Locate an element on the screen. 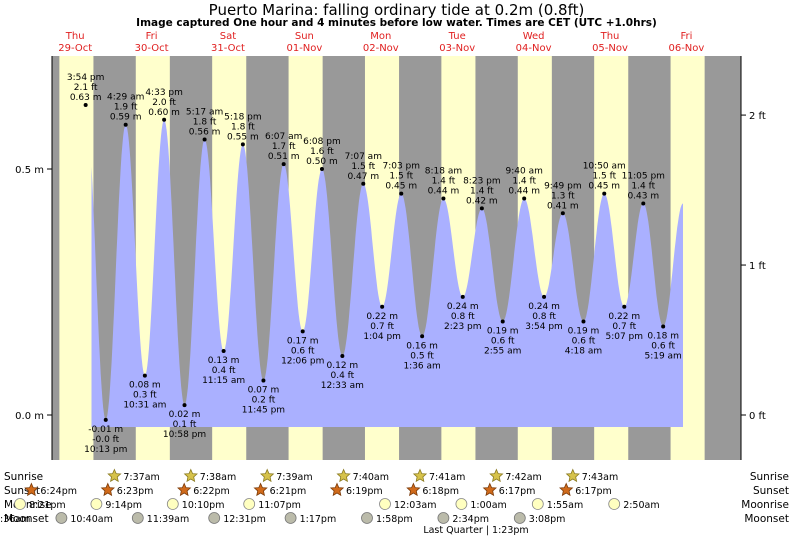 The width and height of the screenshot is (793, 538). day-date-label: 02-Nov is located at coordinates (381, 48).